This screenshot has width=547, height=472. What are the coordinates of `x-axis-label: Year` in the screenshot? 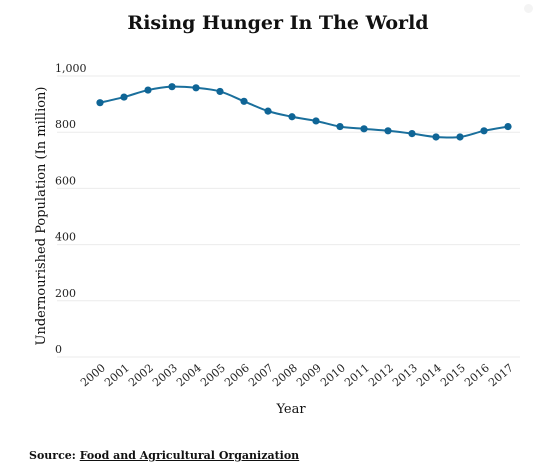 It's located at (290, 409).